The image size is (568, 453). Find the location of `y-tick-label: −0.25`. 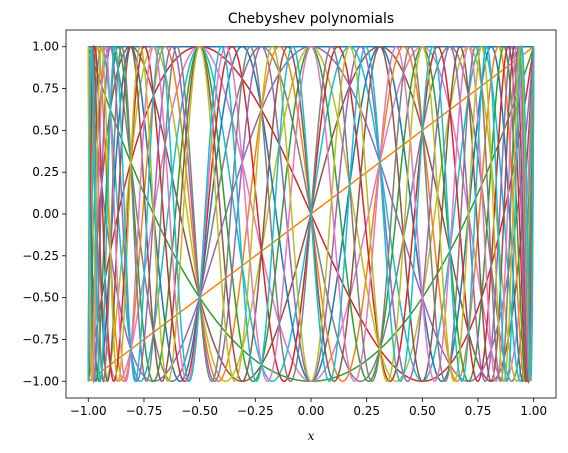

y-tick-label: −0.25 is located at coordinates (40, 256).